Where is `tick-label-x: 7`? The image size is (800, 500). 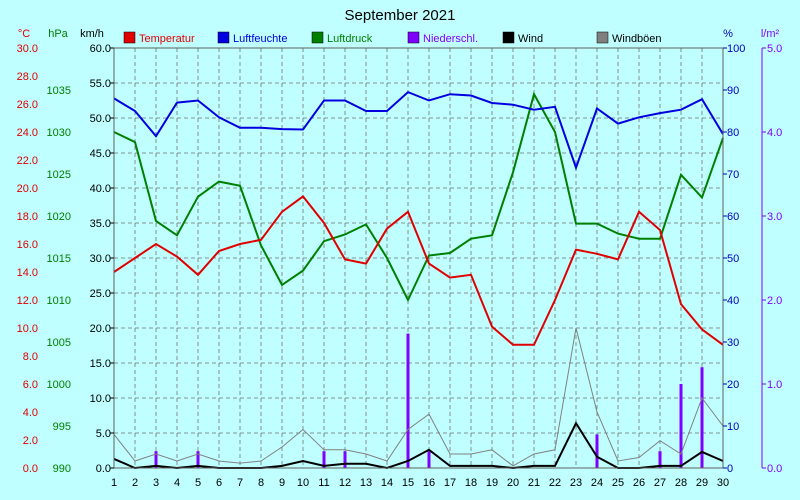 tick-label-x: 7 is located at coordinates (240, 483).